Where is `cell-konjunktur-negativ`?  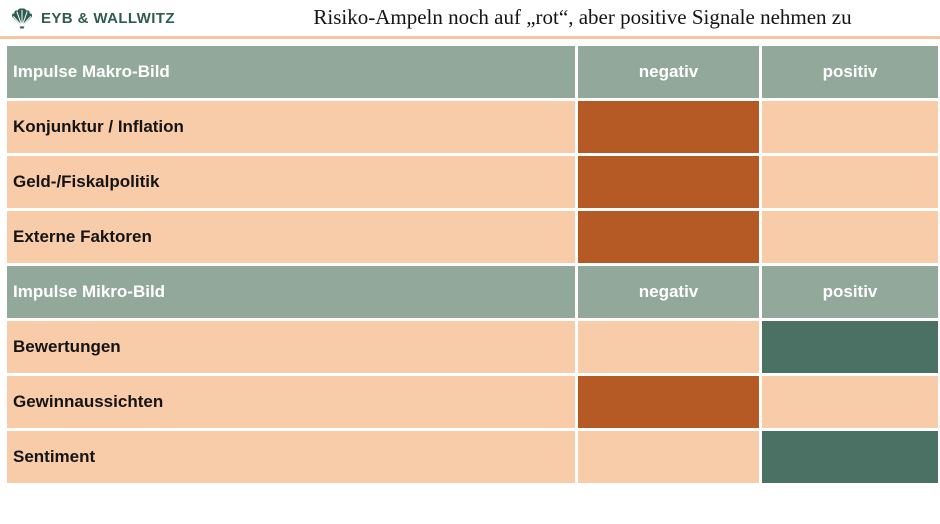 cell-konjunktur-negativ is located at coordinates (668, 127).